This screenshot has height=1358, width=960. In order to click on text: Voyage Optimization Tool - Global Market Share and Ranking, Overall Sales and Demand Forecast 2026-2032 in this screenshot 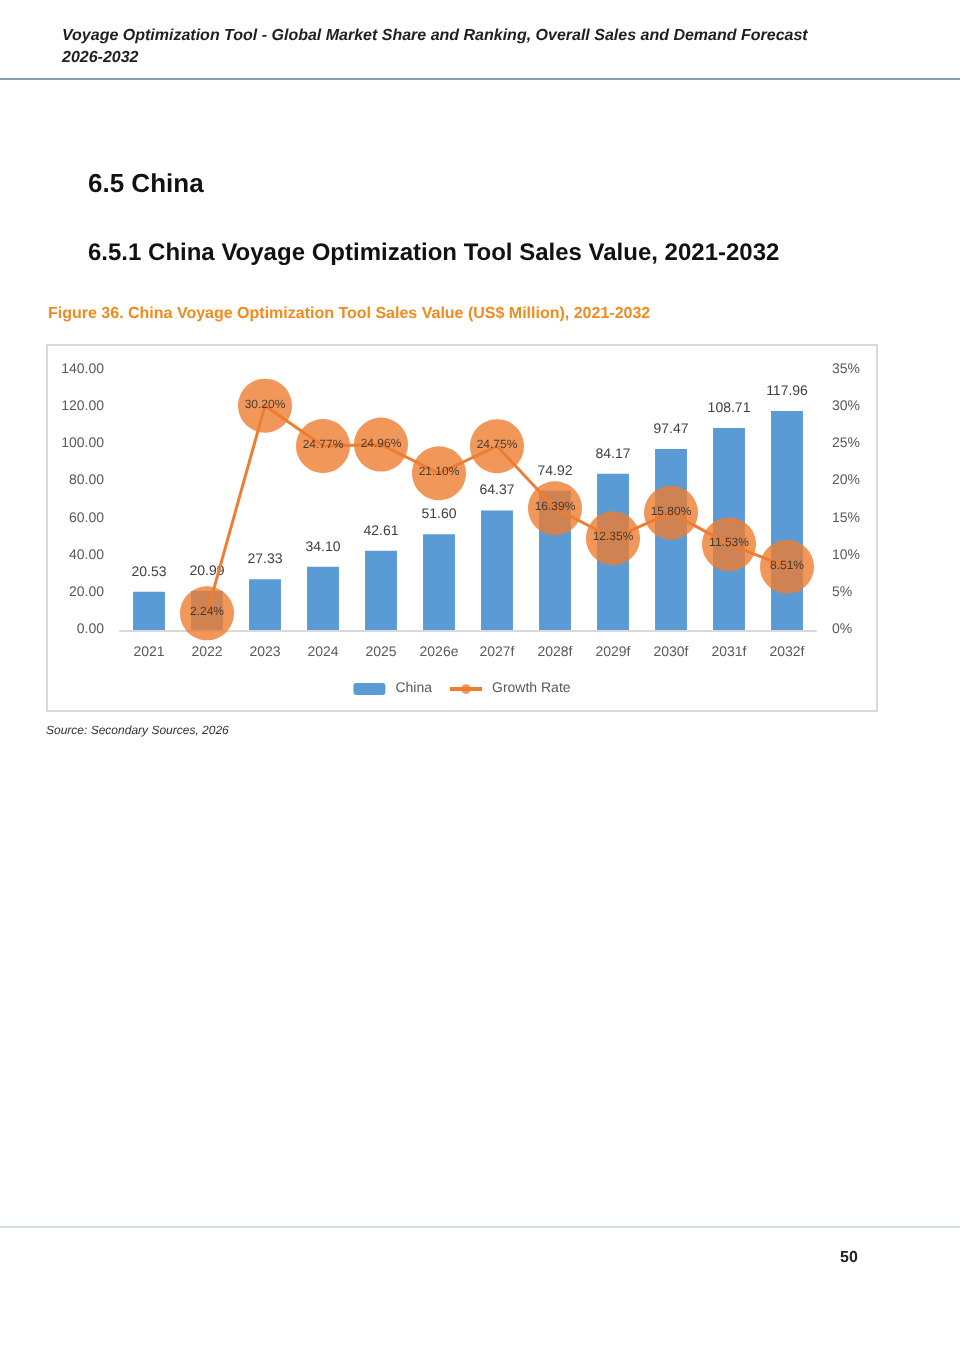, I will do `click(436, 46)`.